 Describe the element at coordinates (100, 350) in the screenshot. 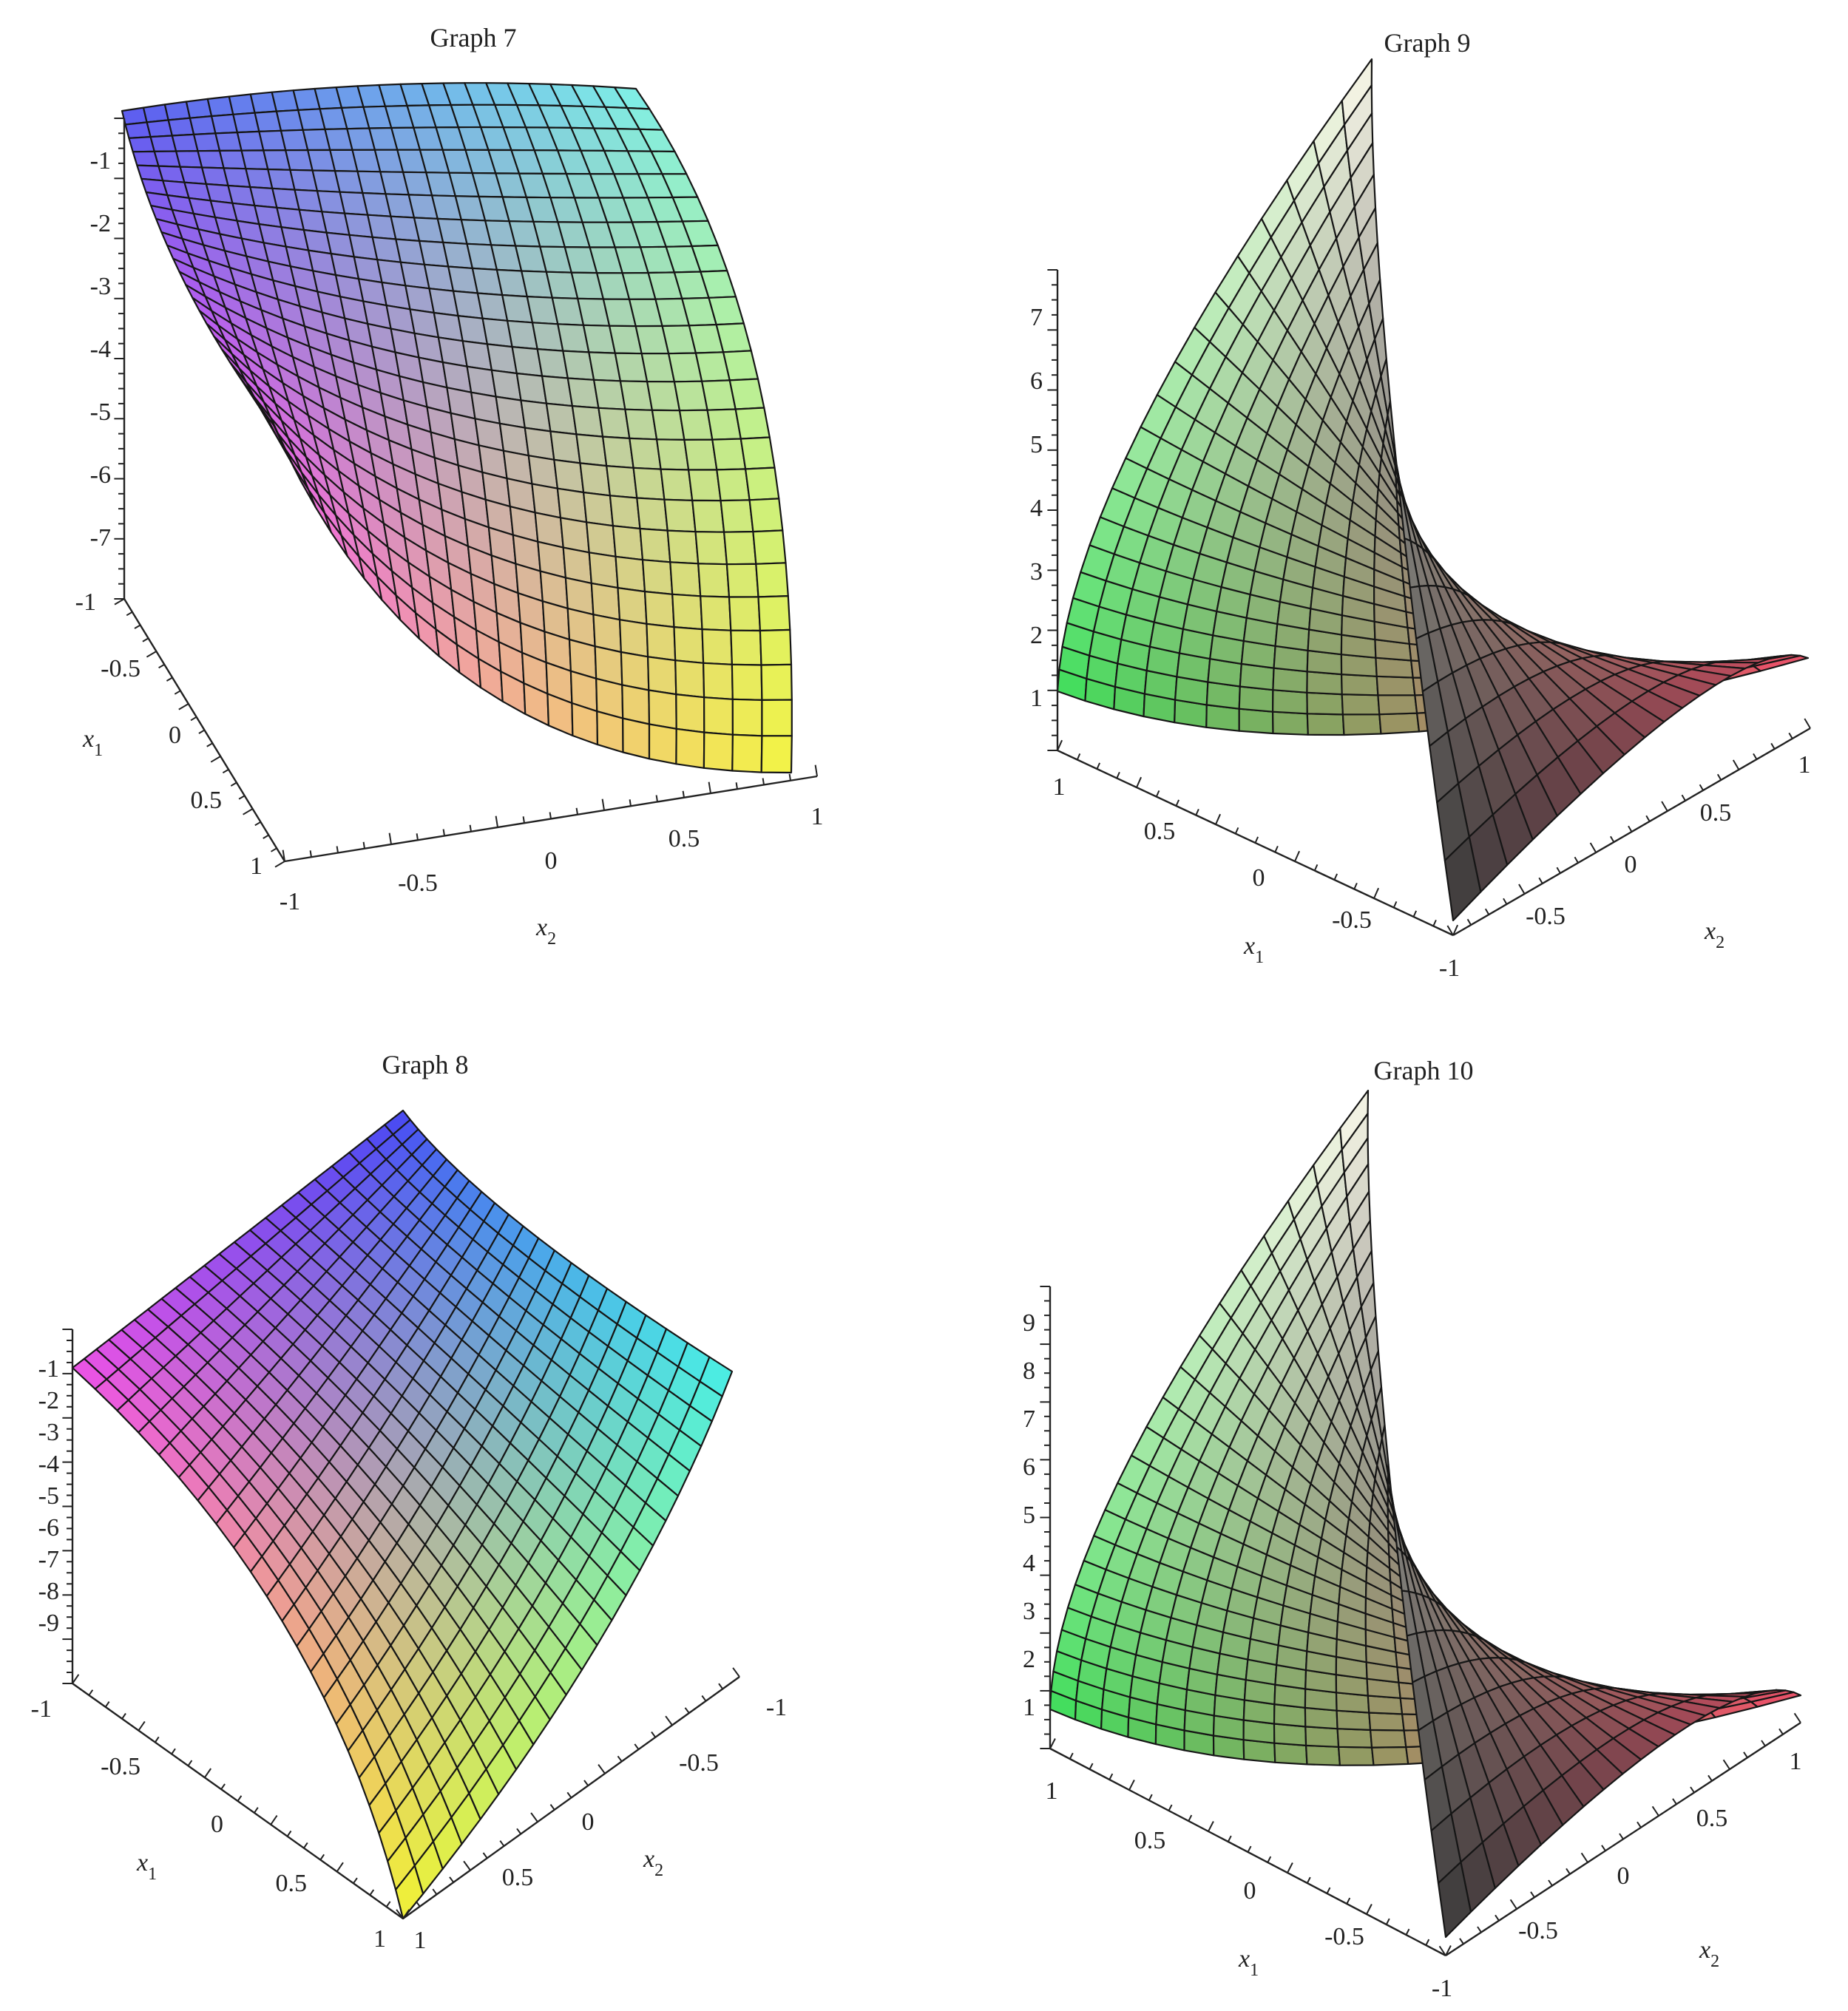

I see `z-tick-label: -4` at that location.